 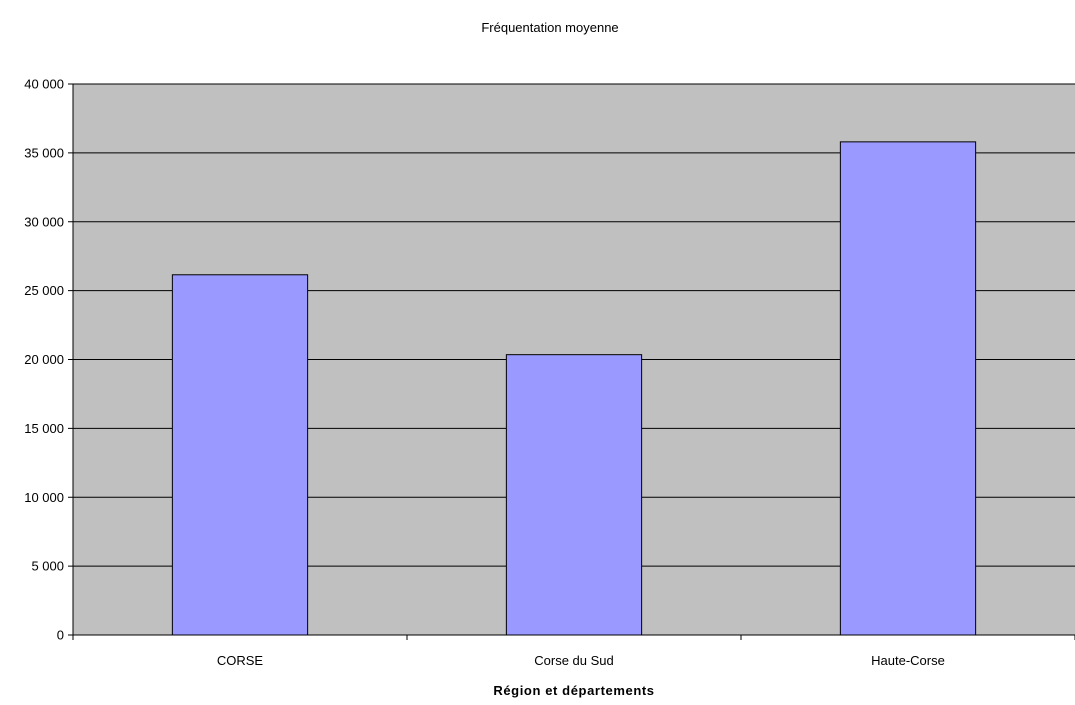 I want to click on y-tick-label: 20 000, so click(x=44, y=359).